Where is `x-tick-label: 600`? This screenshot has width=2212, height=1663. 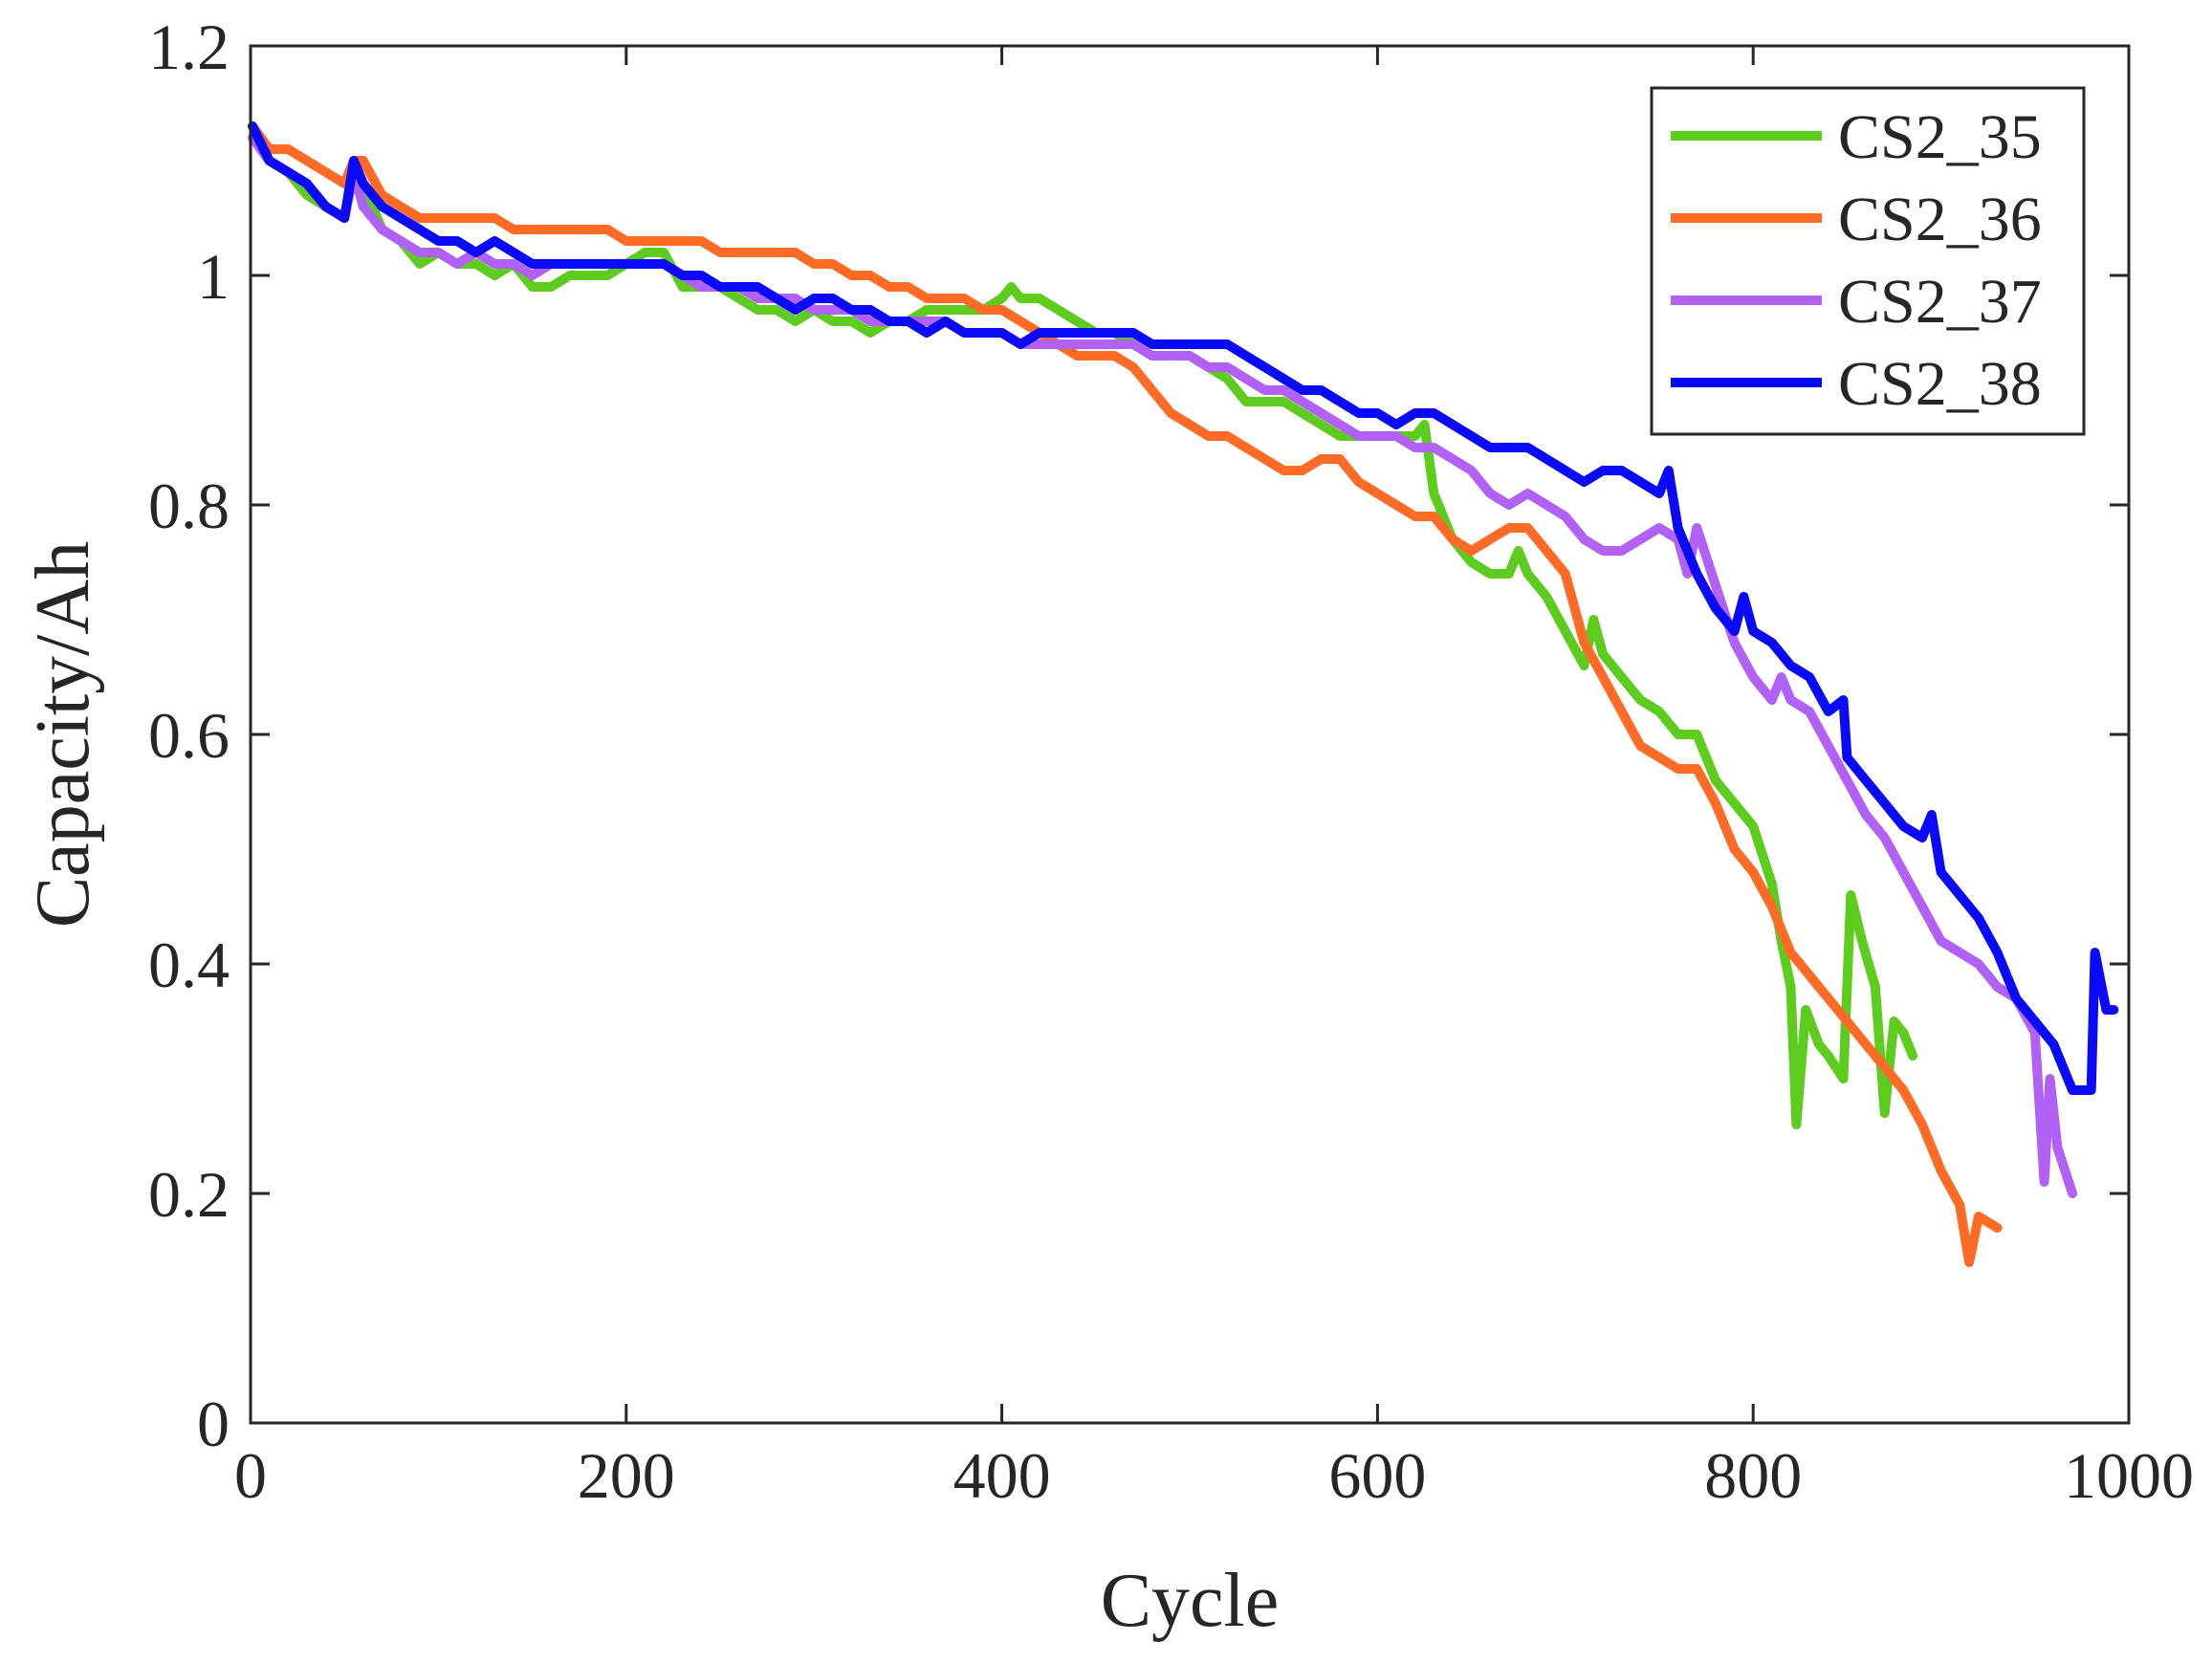 x-tick-label: 600 is located at coordinates (1377, 1475).